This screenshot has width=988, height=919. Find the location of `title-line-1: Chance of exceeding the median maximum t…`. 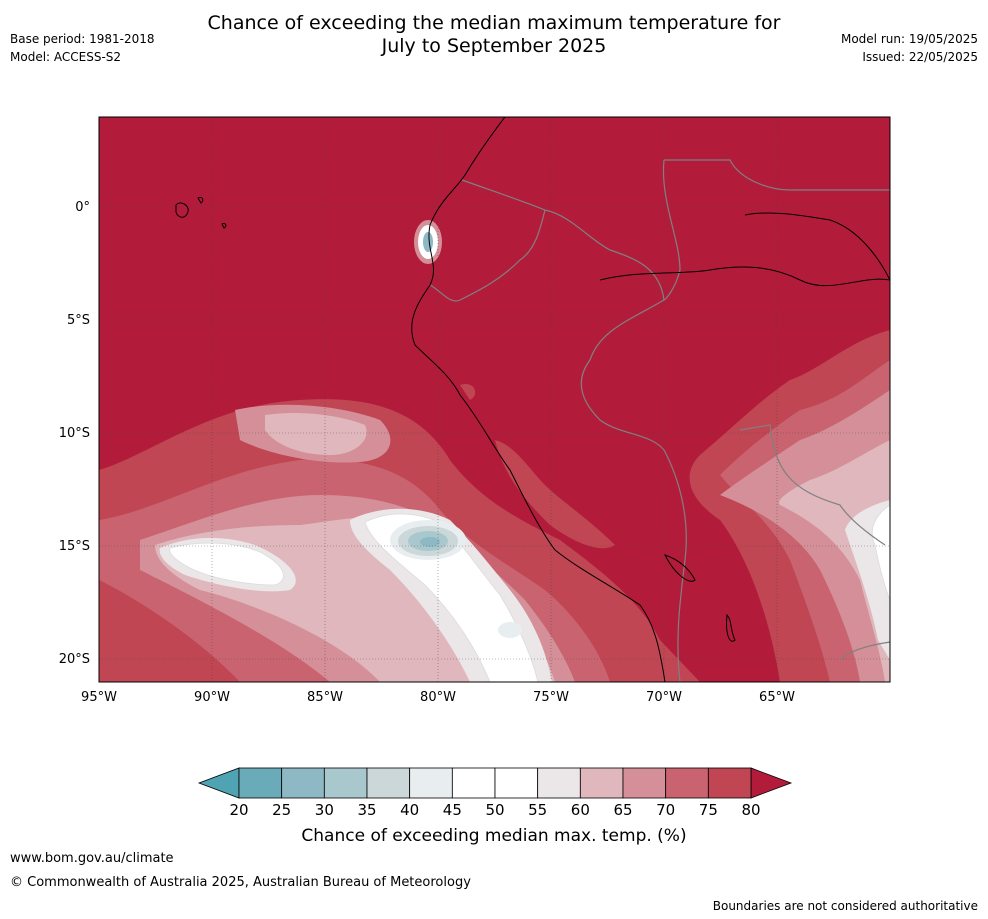

title-line-1: Chance of exceeding the median maximum t… is located at coordinates (494, 23).